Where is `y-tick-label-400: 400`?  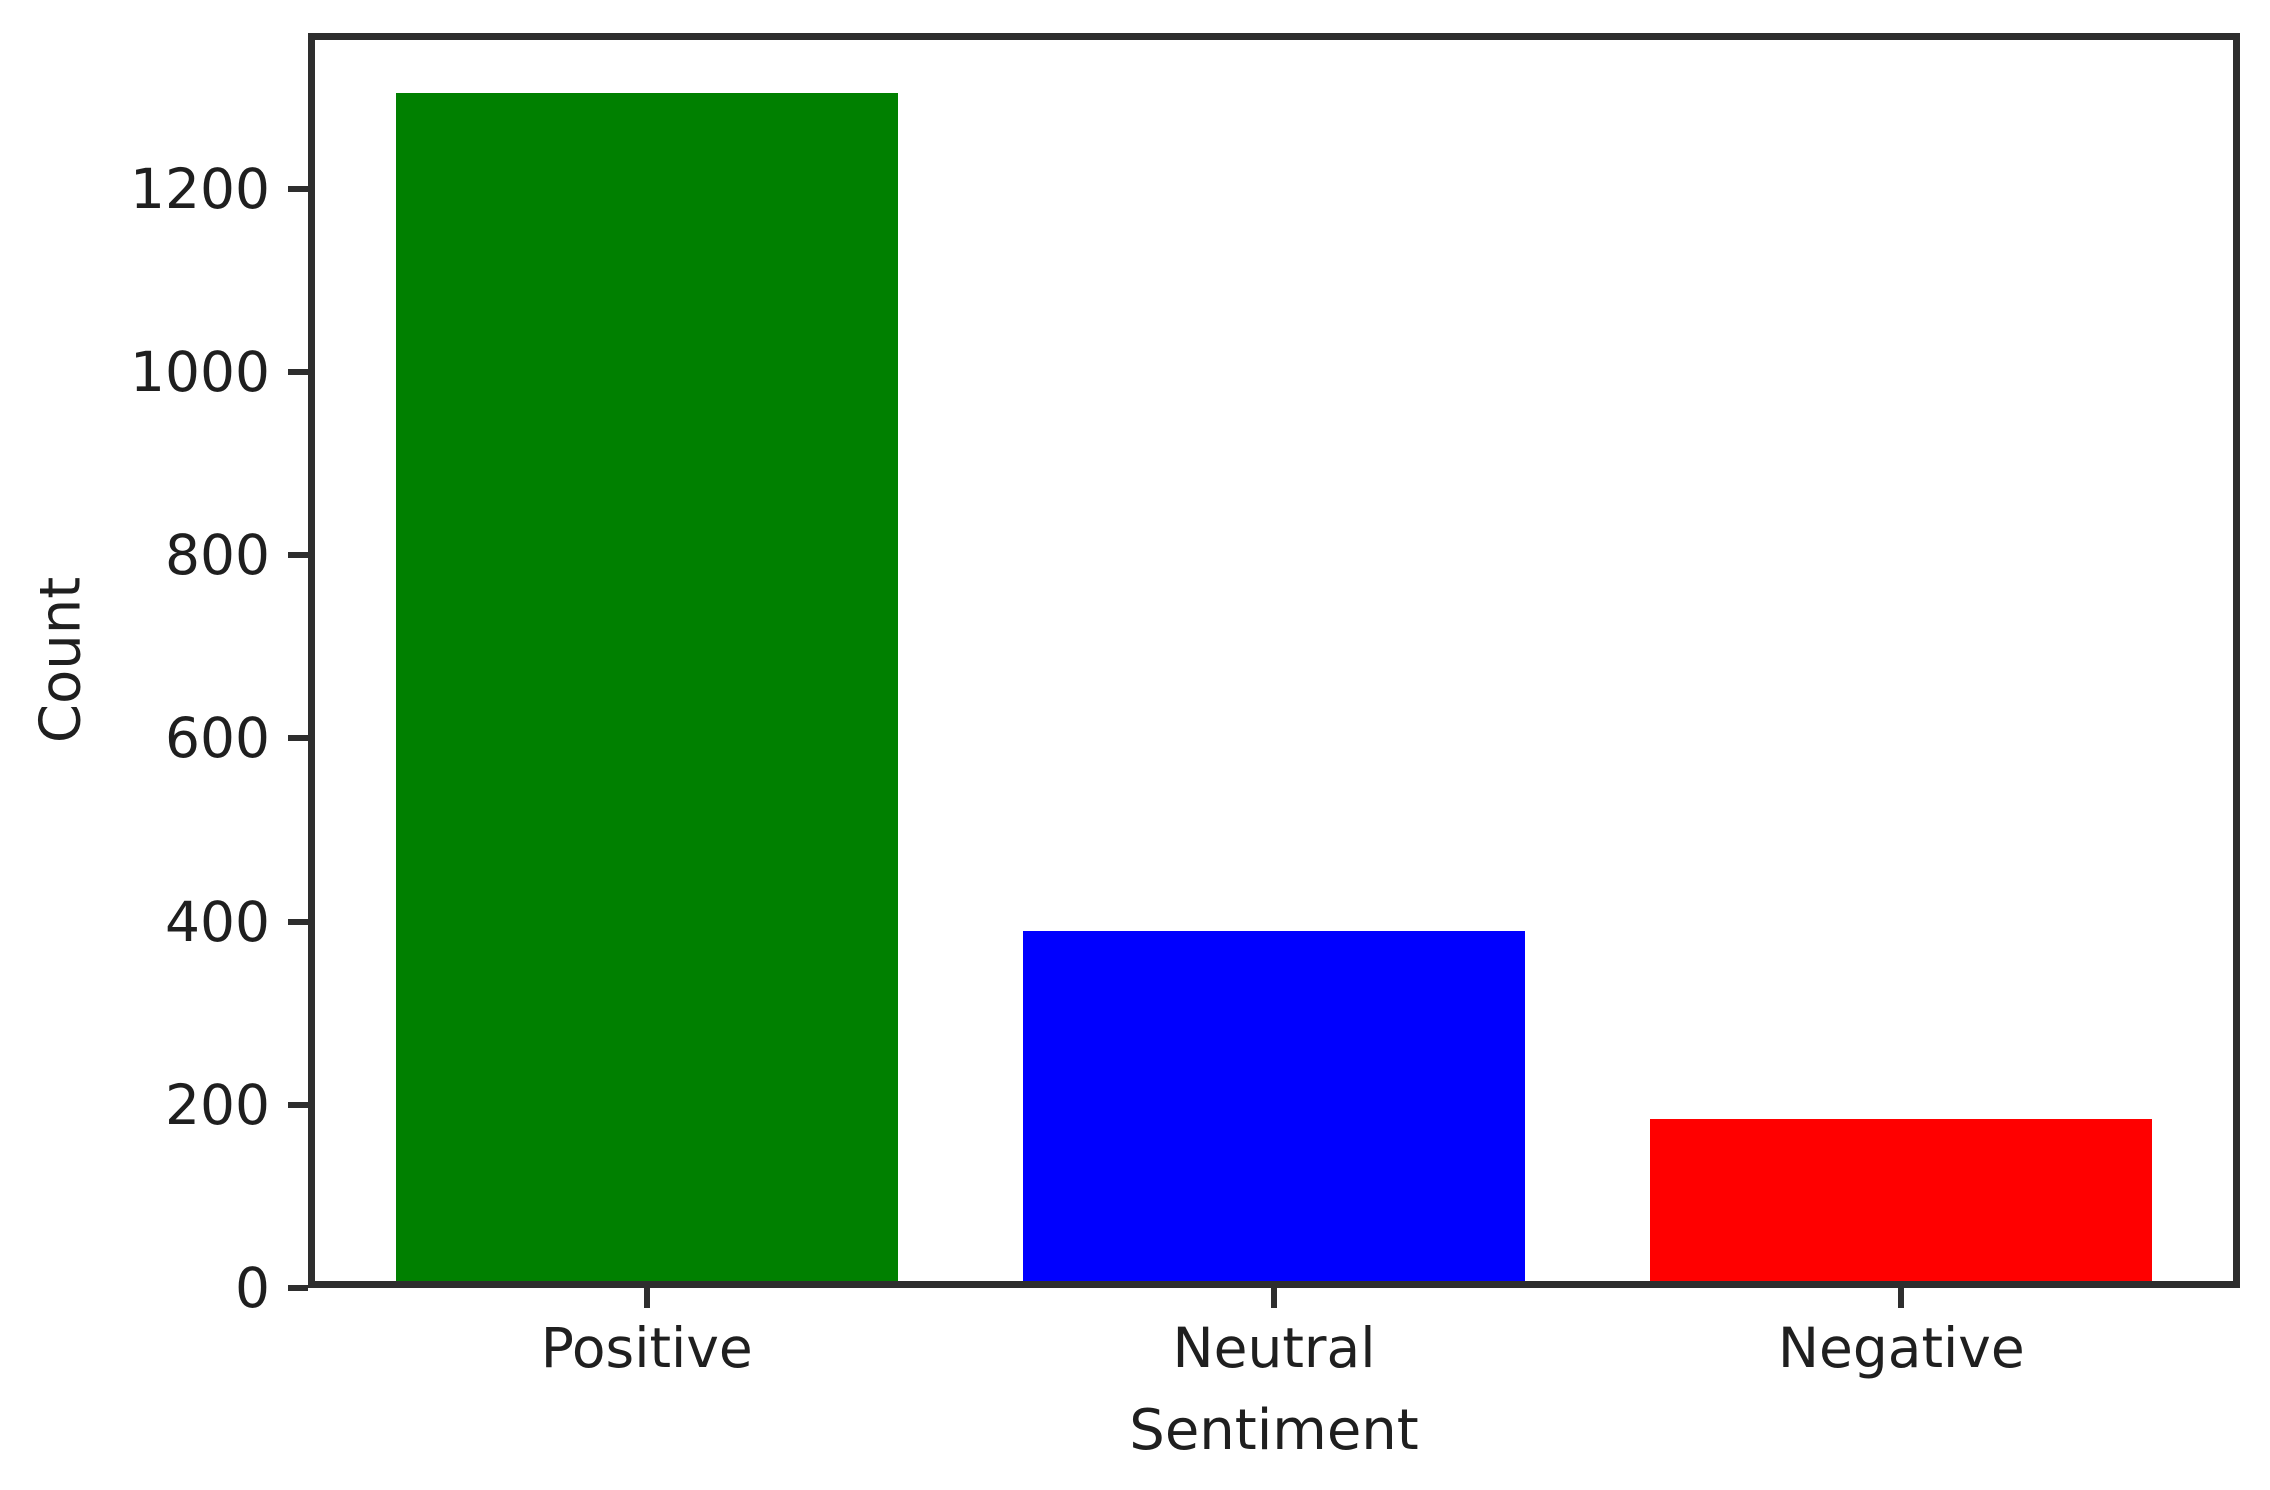 y-tick-label-400: 400 is located at coordinates (217, 921).